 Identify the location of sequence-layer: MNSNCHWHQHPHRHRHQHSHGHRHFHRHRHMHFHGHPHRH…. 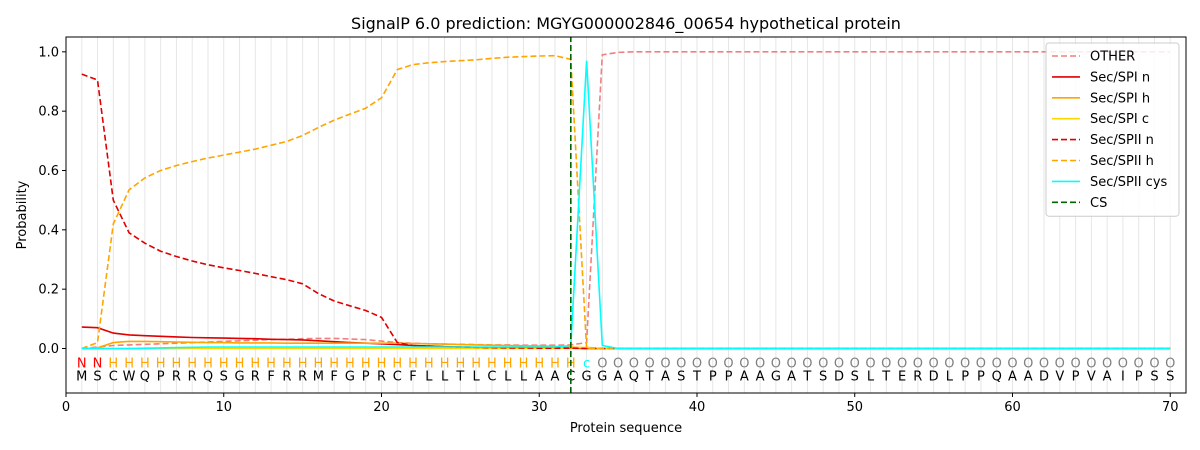
(625, 370).